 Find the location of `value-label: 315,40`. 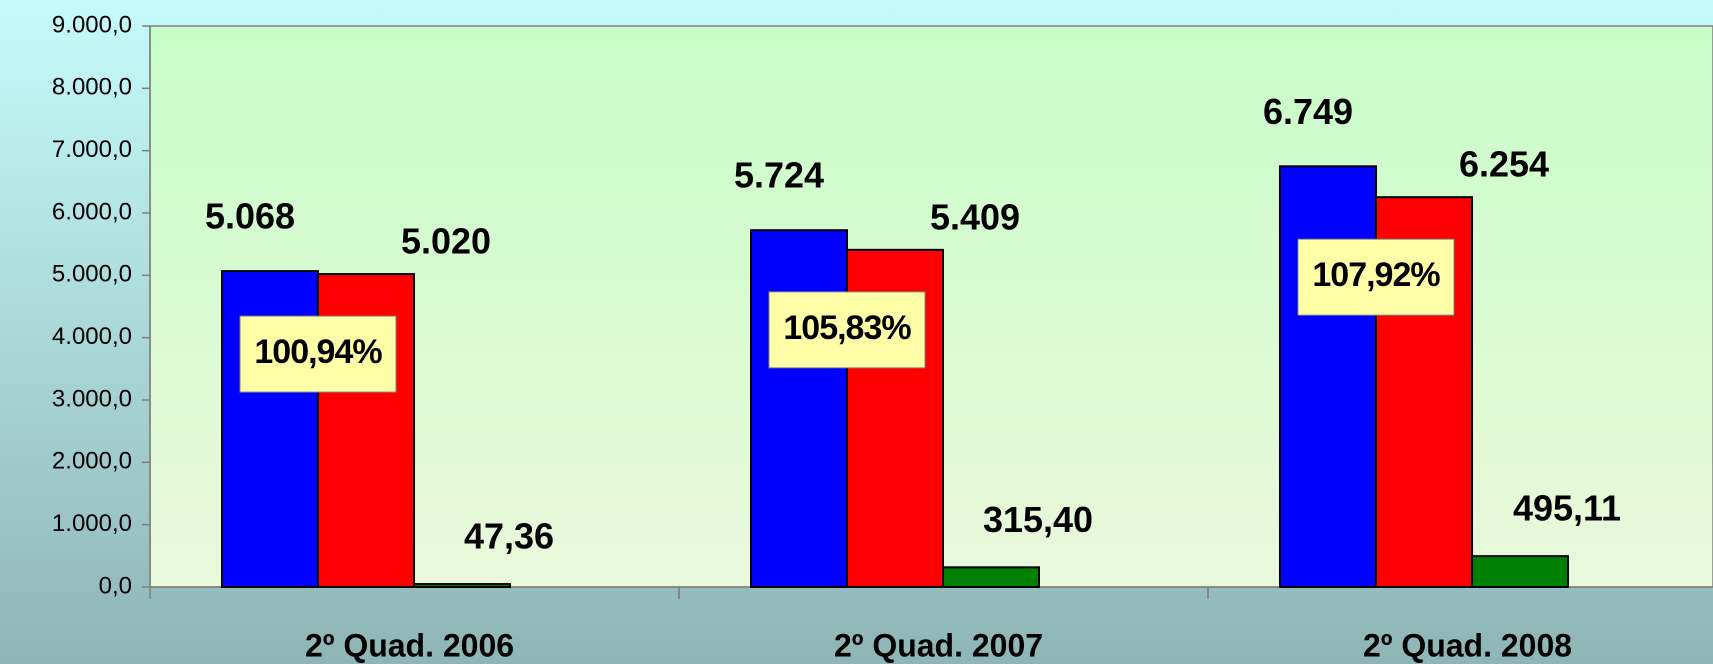

value-label: 315,40 is located at coordinates (1038, 519).